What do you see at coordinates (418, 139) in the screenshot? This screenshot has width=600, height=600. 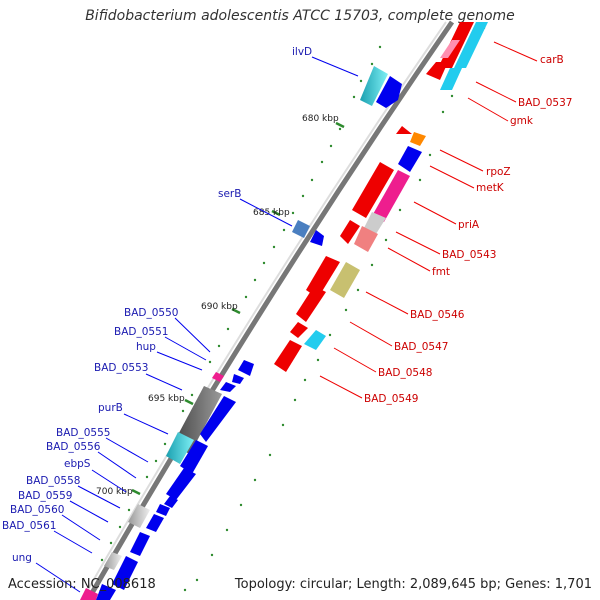 I see `gene-rpoZ-shape` at bounding box center [418, 139].